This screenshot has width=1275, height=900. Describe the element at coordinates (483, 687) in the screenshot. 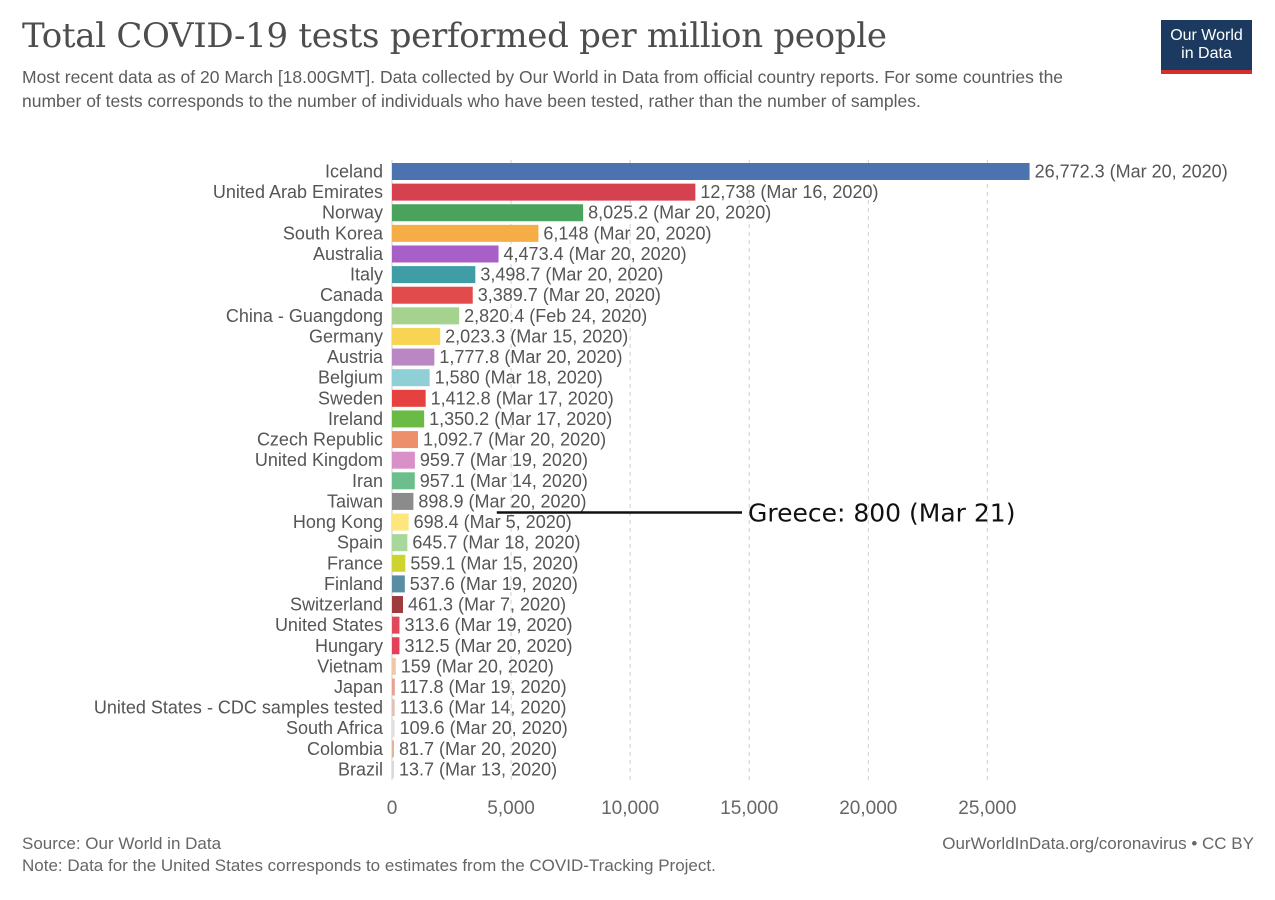

I see `value-label: 117.8 (Mar 19, 2020)` at that location.